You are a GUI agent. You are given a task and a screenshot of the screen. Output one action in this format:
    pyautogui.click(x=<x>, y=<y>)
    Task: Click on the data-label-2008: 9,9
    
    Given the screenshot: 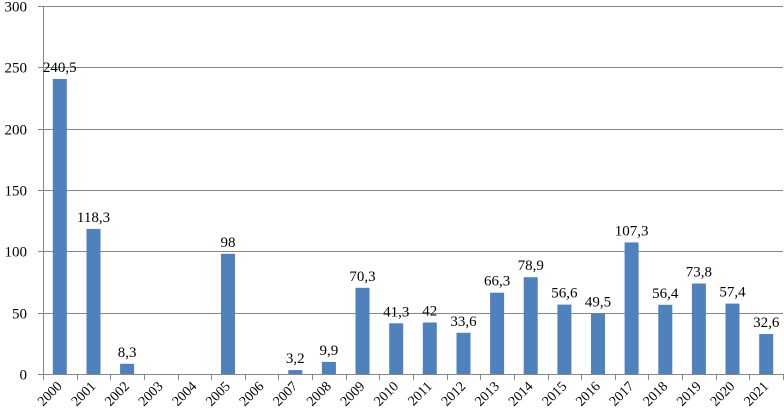 What is the action you would take?
    pyautogui.click(x=329, y=351)
    